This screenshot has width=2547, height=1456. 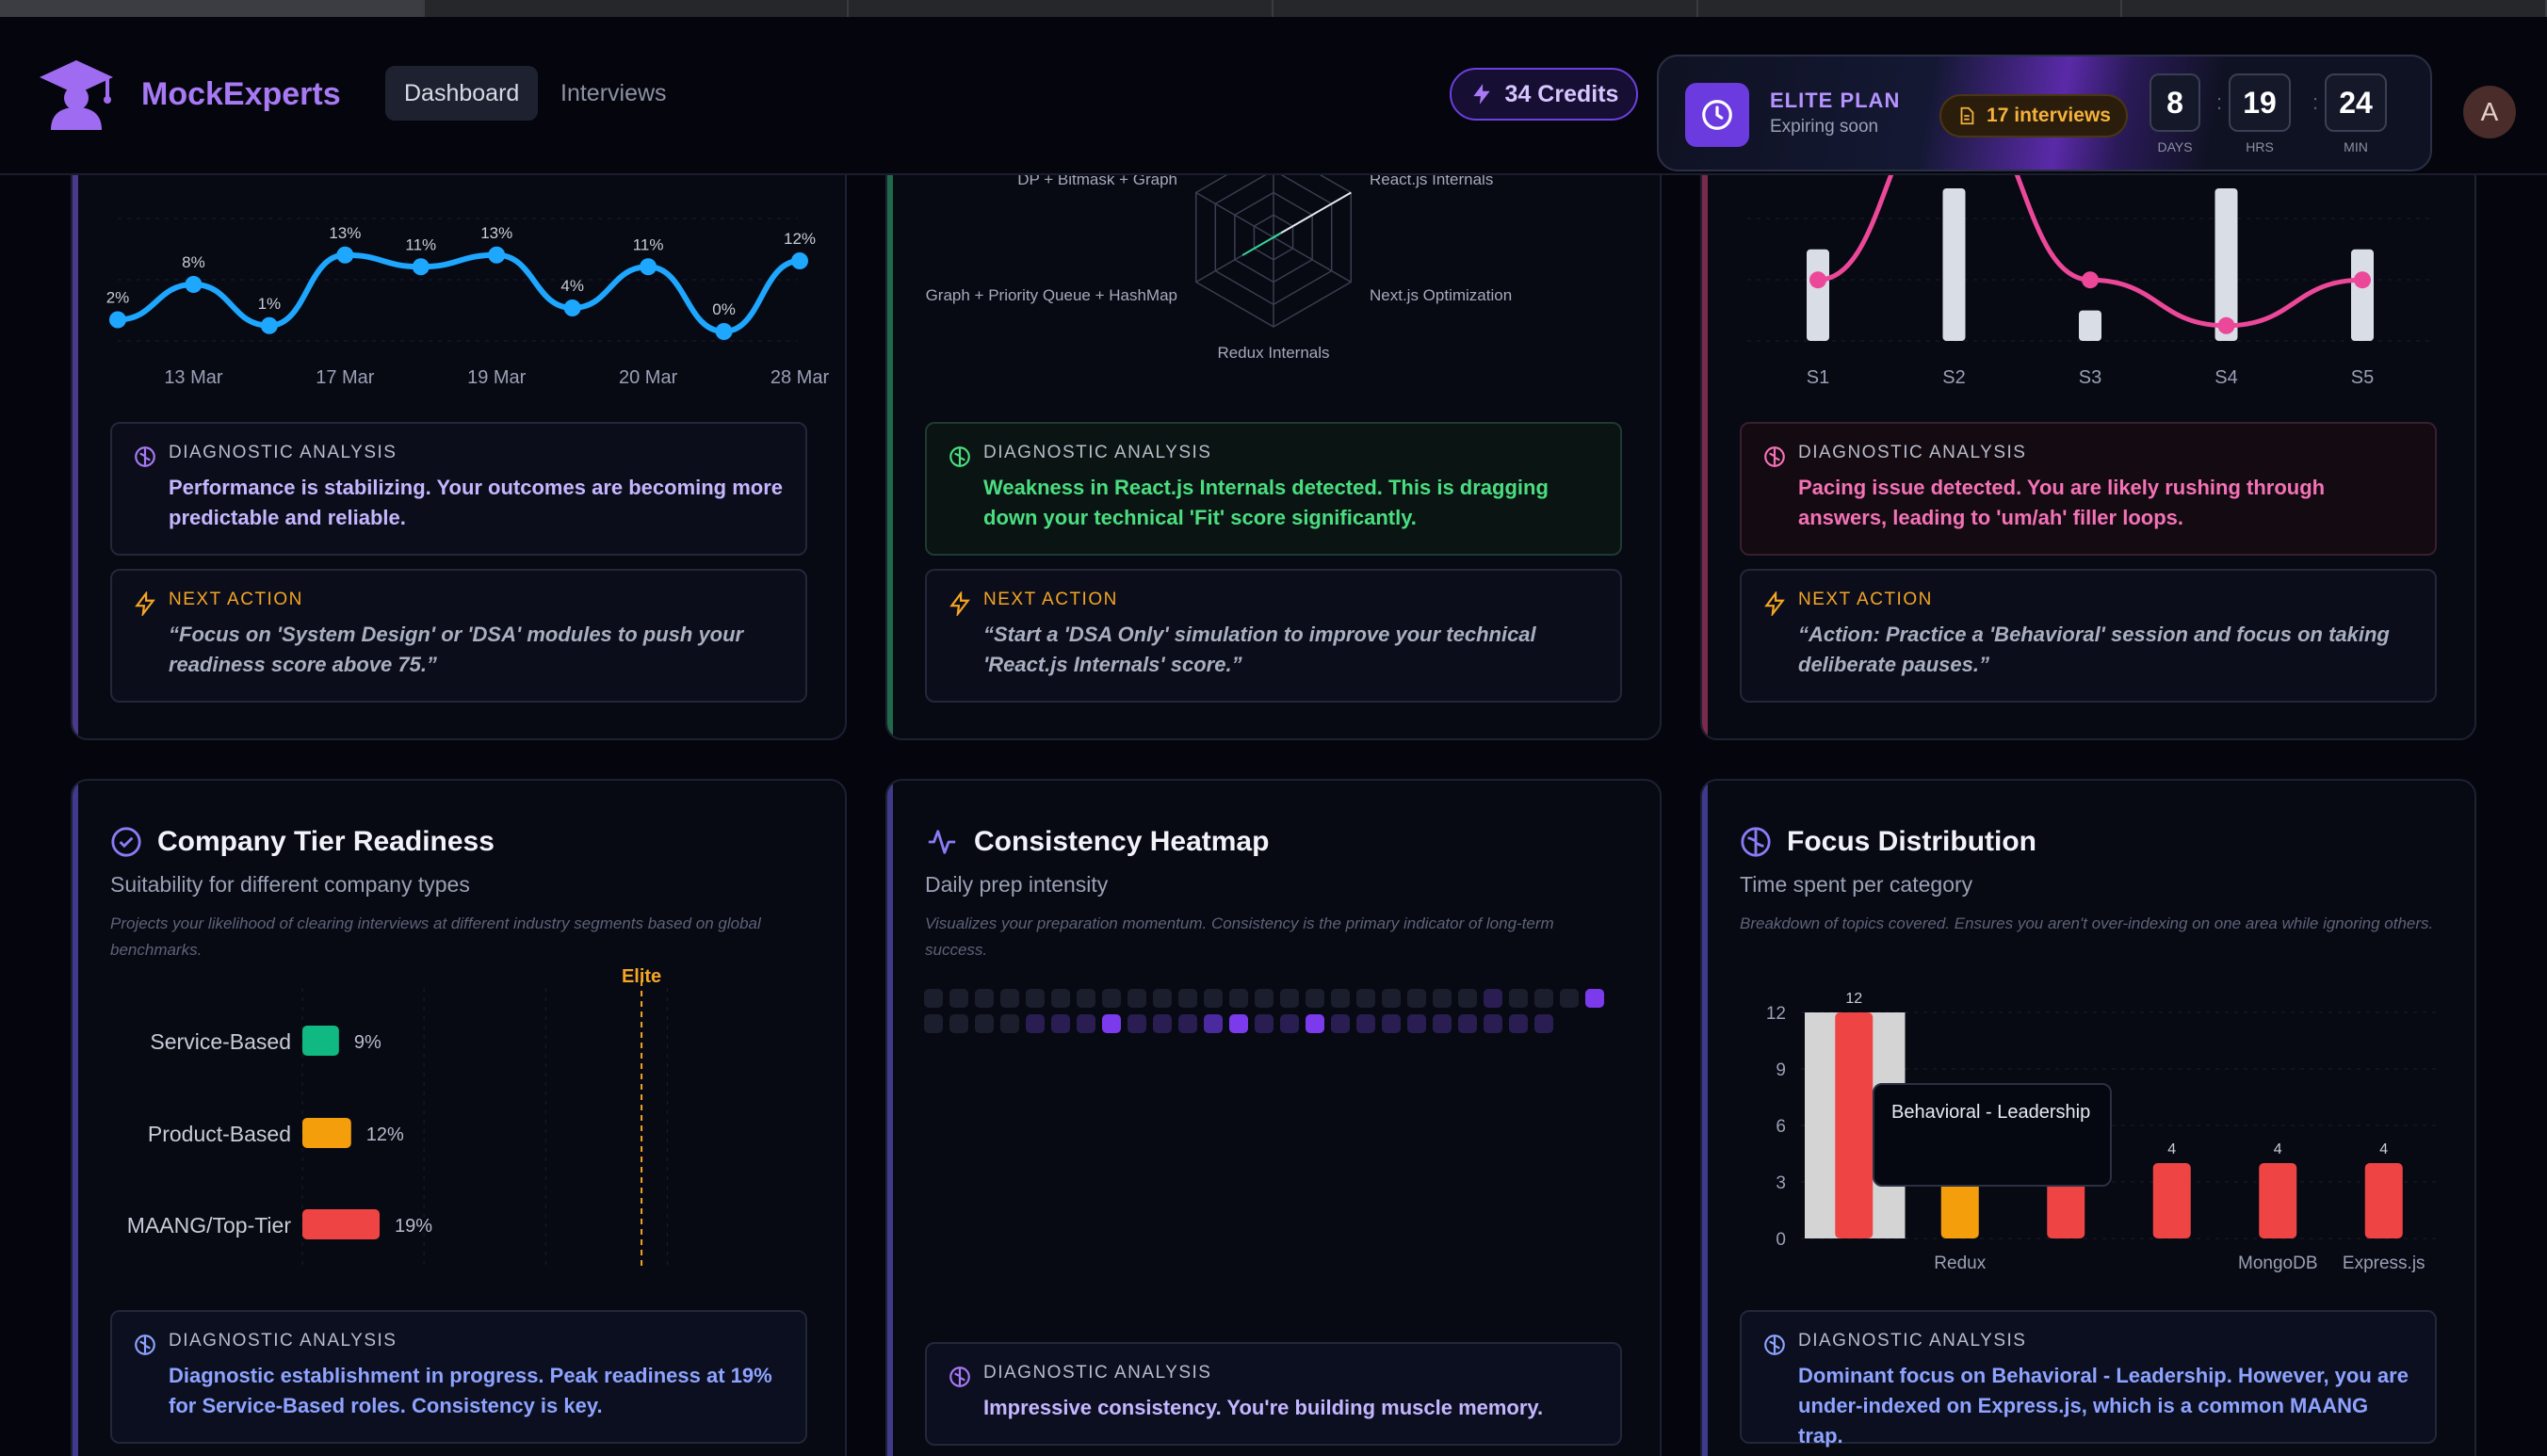 I want to click on focus-title: Focus Distribution, so click(x=1911, y=841).